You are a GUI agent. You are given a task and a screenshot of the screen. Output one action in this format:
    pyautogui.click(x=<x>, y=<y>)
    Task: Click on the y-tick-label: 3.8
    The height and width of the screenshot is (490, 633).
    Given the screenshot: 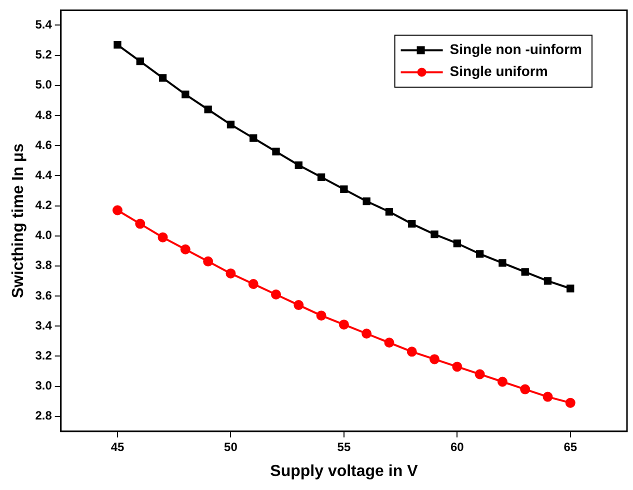 What is the action you would take?
    pyautogui.click(x=43, y=265)
    